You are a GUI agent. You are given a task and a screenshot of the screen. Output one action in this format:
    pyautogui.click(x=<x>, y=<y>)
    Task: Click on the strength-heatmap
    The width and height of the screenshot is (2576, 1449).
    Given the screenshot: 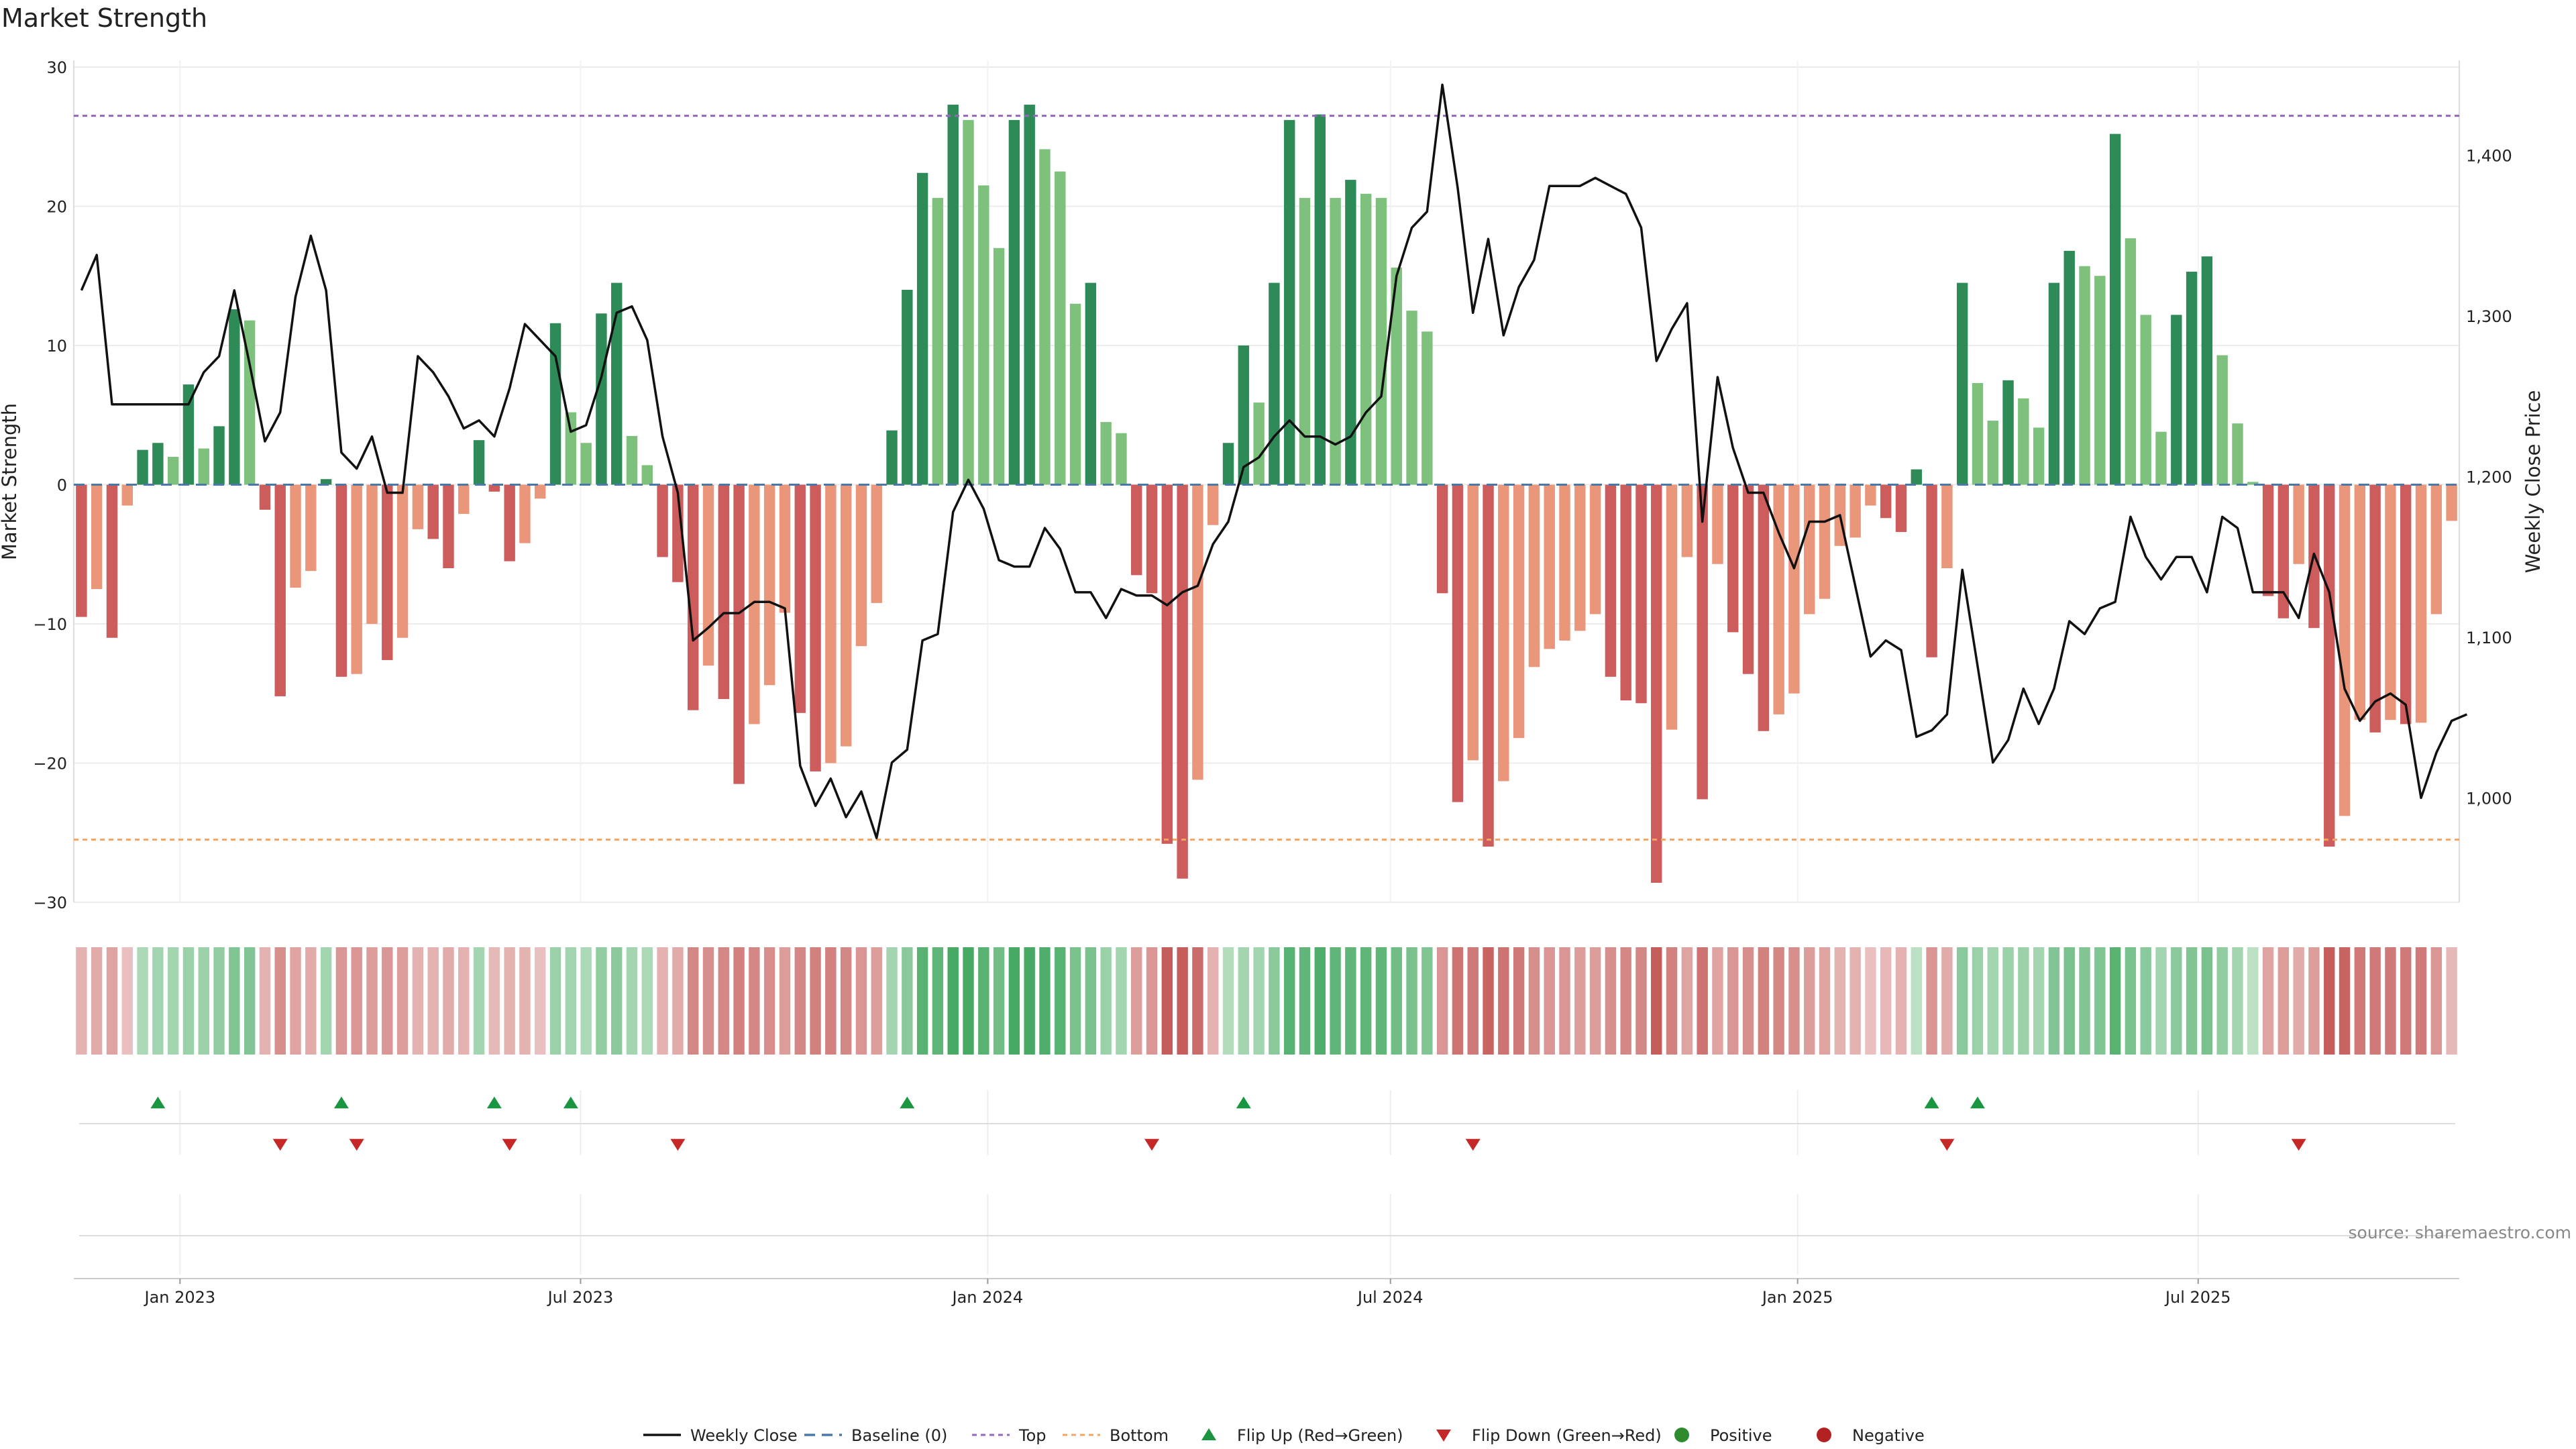 What is the action you would take?
    pyautogui.click(x=1266, y=1001)
    